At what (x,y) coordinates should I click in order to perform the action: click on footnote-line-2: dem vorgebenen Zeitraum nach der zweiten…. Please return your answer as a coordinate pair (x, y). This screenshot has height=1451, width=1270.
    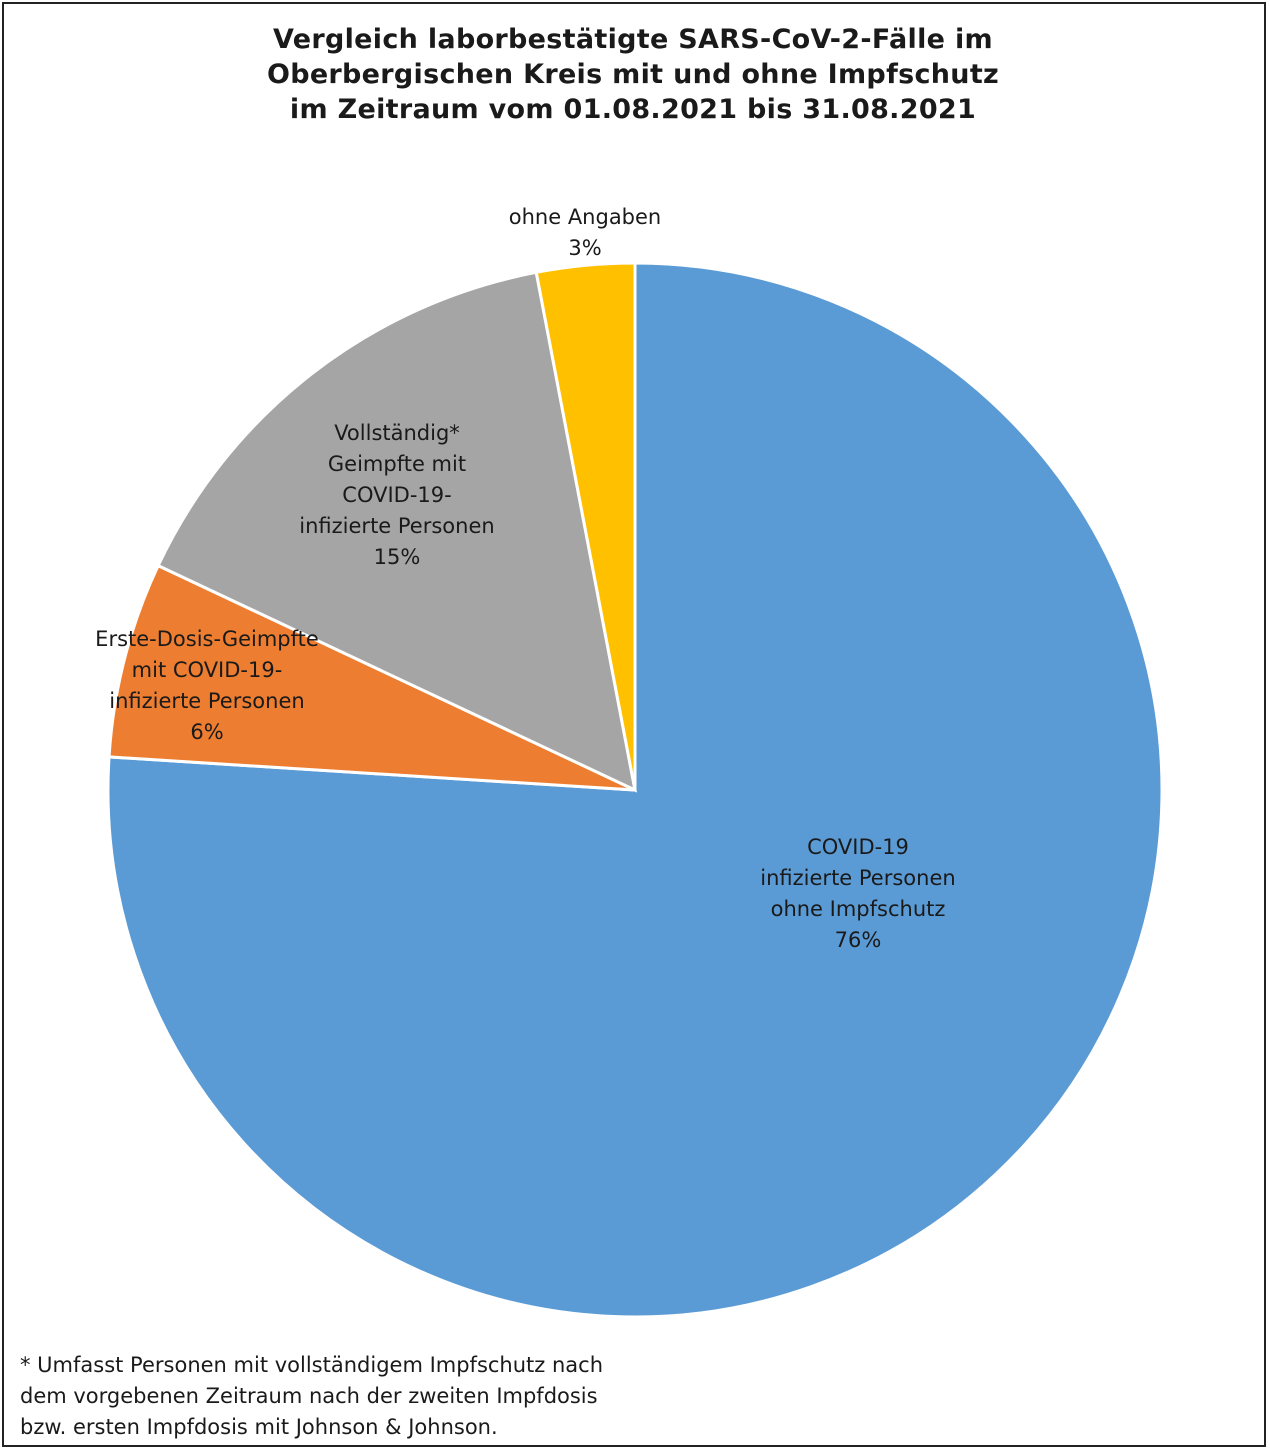
    Looking at the image, I should click on (309, 1396).